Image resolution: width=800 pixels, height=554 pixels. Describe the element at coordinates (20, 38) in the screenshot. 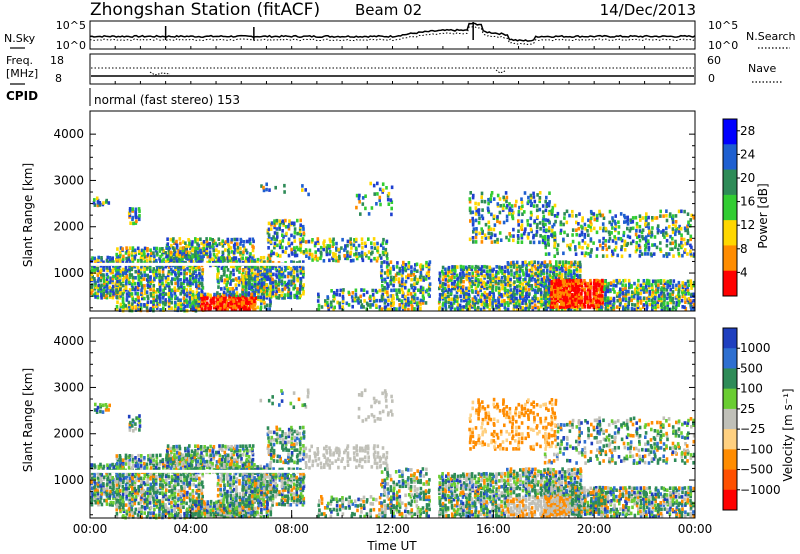

I see `noise-left-label: N.Sky` at that location.